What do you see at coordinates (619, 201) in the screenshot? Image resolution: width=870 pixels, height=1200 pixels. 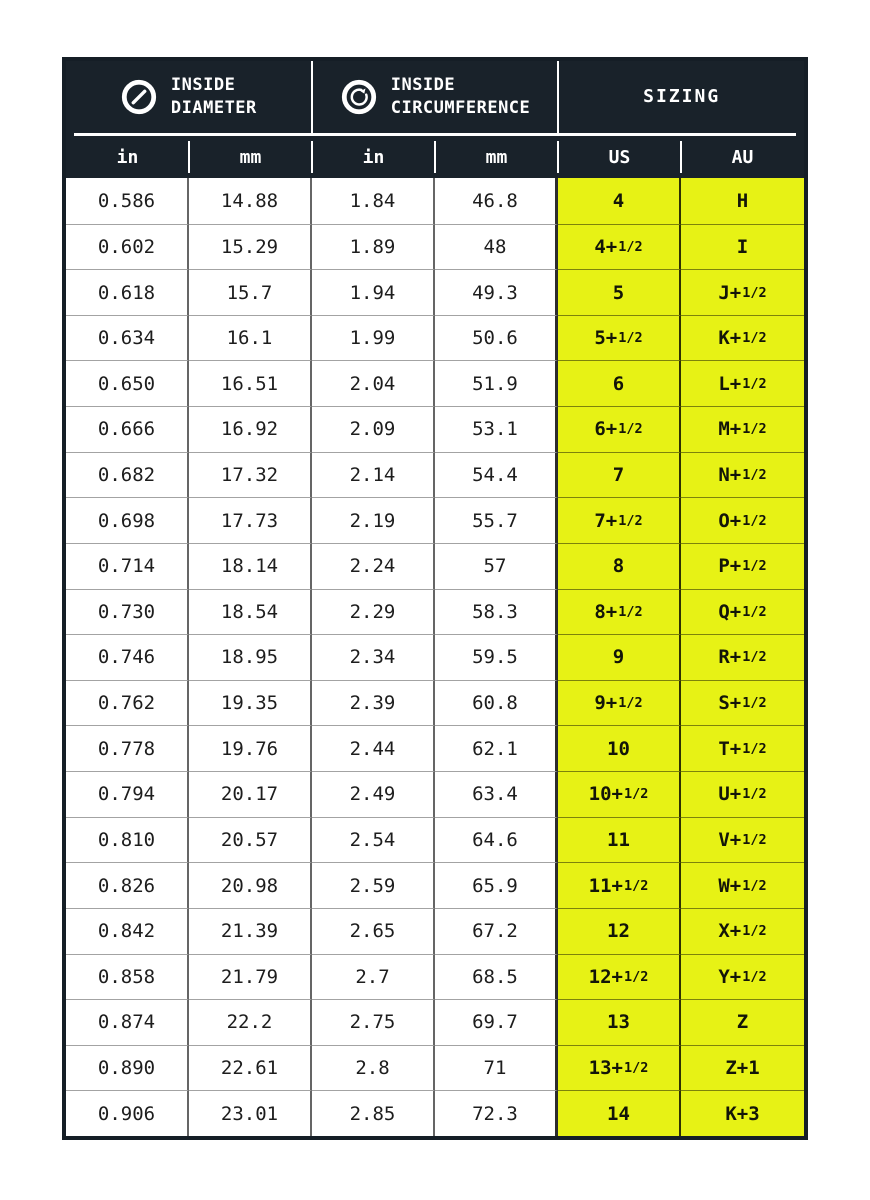 I see `size-cell: 4` at bounding box center [619, 201].